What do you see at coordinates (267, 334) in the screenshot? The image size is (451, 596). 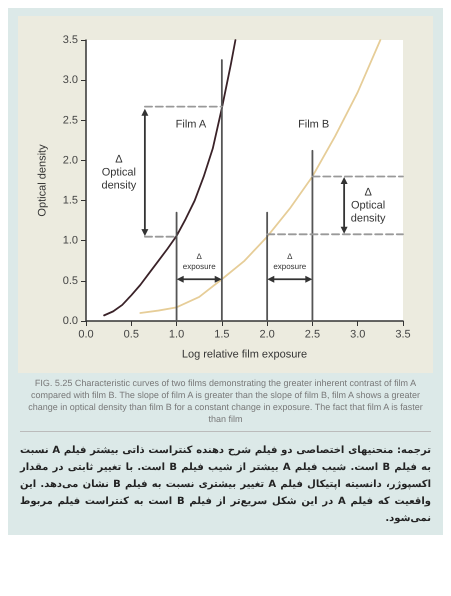 I see `x-tick-label: 2.0` at bounding box center [267, 334].